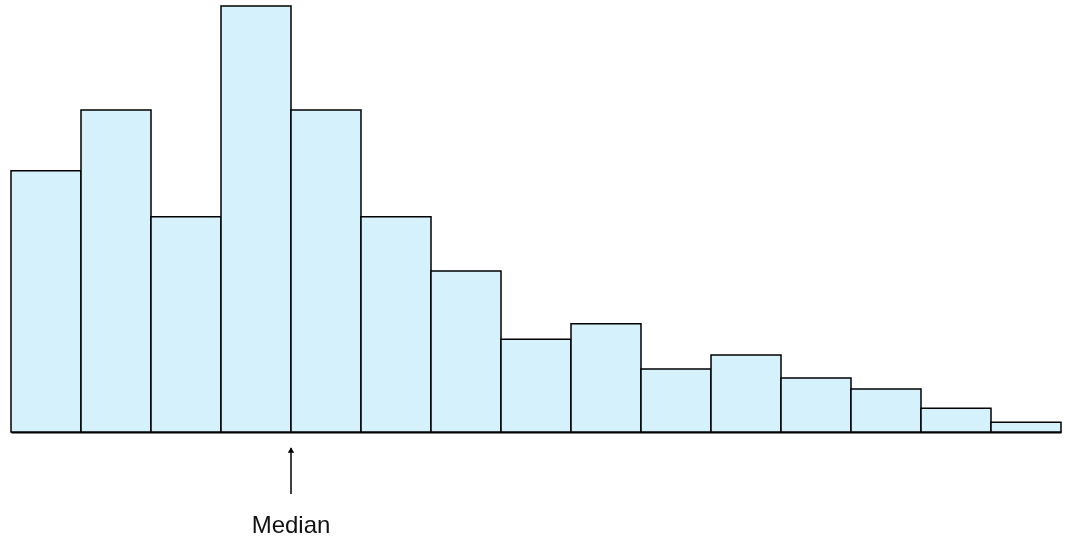 Image resolution: width=1066 pixels, height=540 pixels. What do you see at coordinates (291, 524) in the screenshot?
I see `text: Median` at bounding box center [291, 524].